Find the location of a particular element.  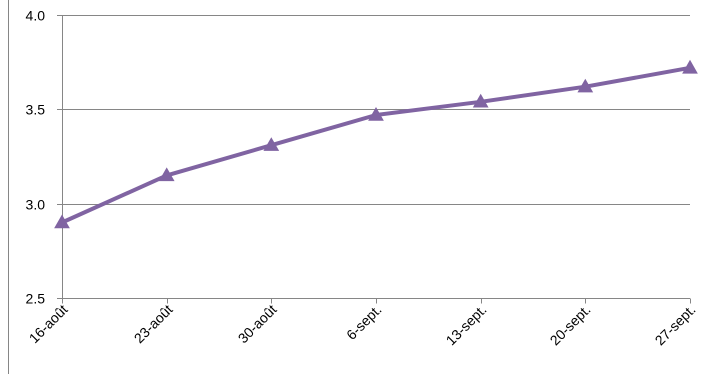

y-tick-label-0: 2.5 is located at coordinates (36, 299).